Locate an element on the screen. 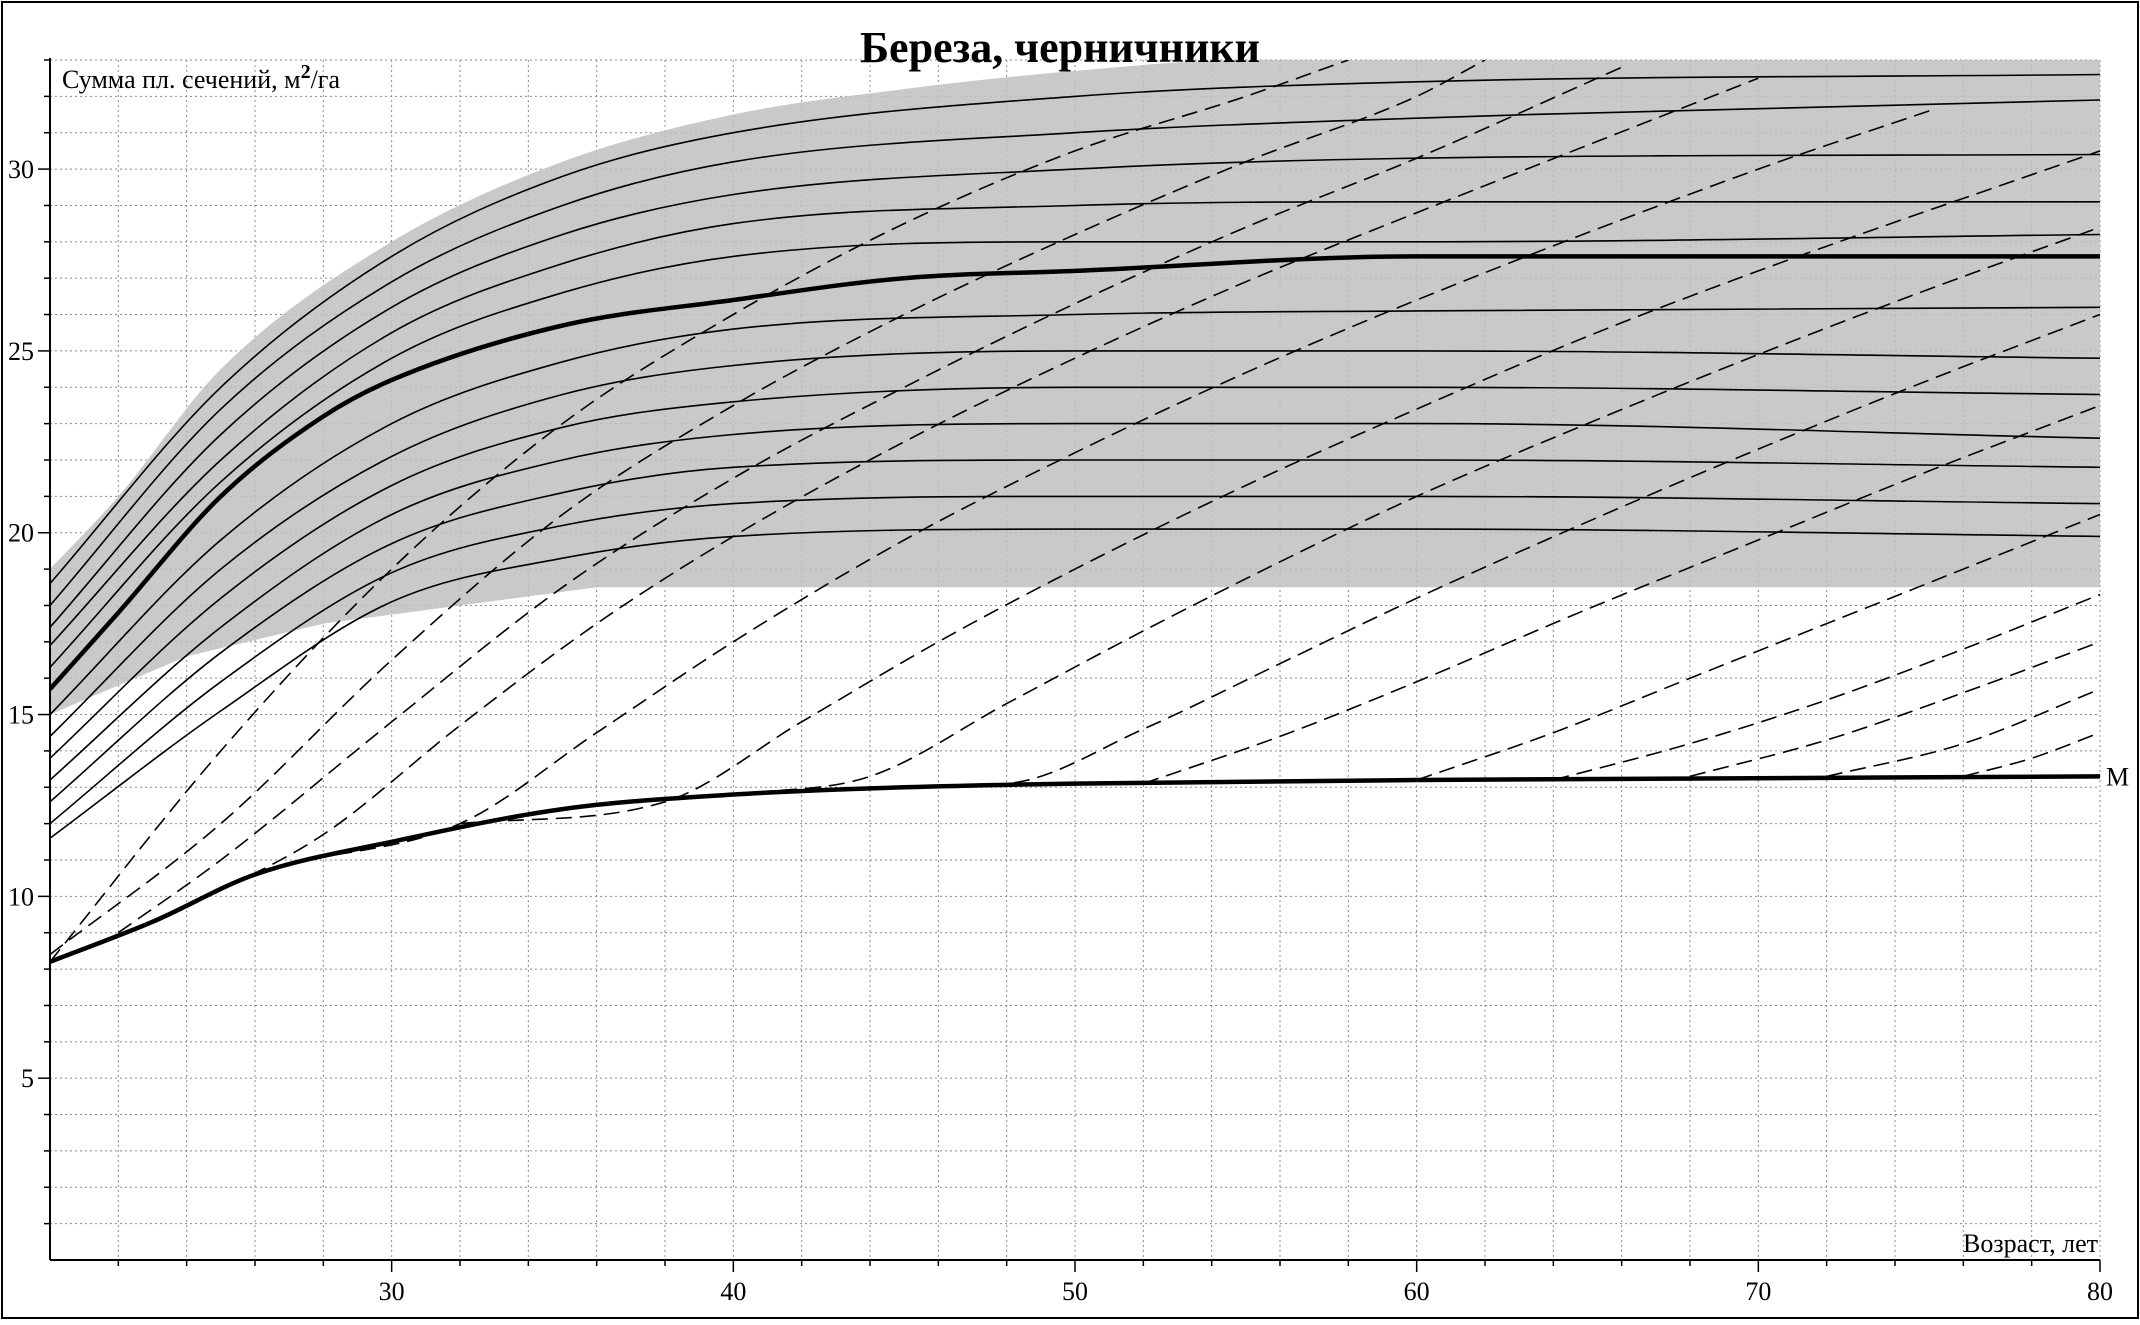 The height and width of the screenshot is (1325, 2140). x-tick-label: 80 is located at coordinates (2100, 1291).